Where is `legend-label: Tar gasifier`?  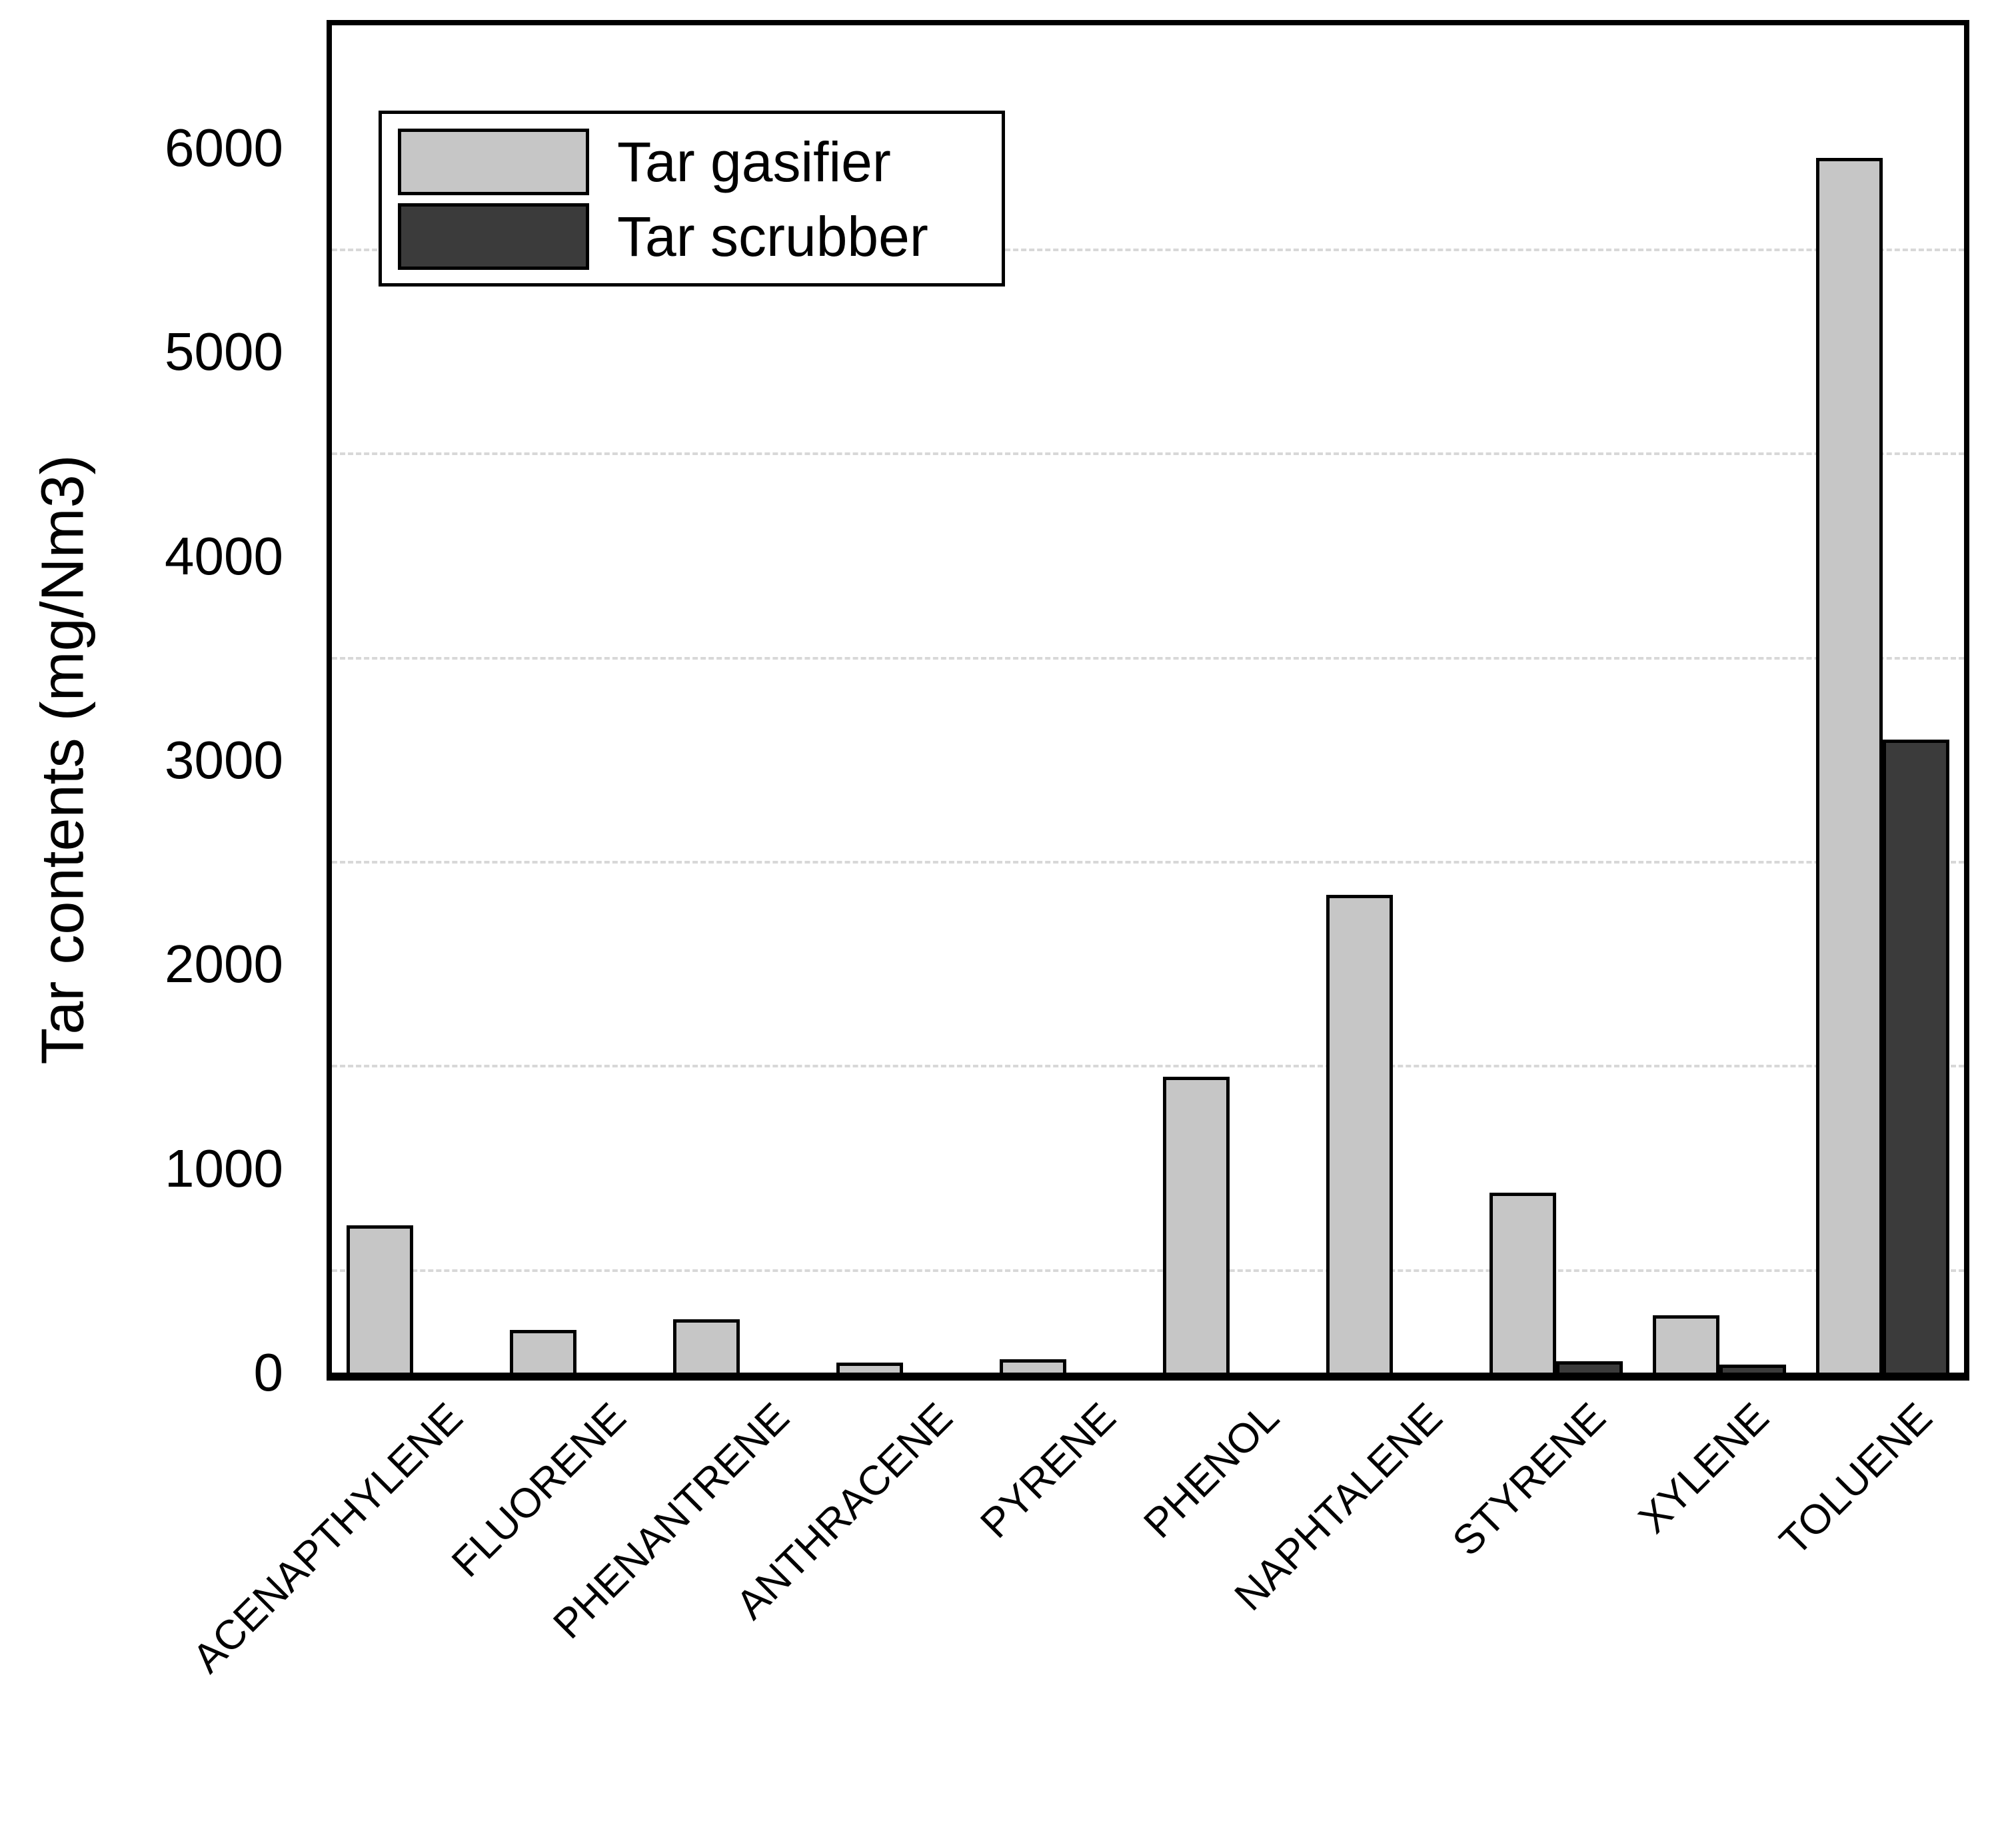
legend-label: Tar gasifier is located at coordinates (754, 162).